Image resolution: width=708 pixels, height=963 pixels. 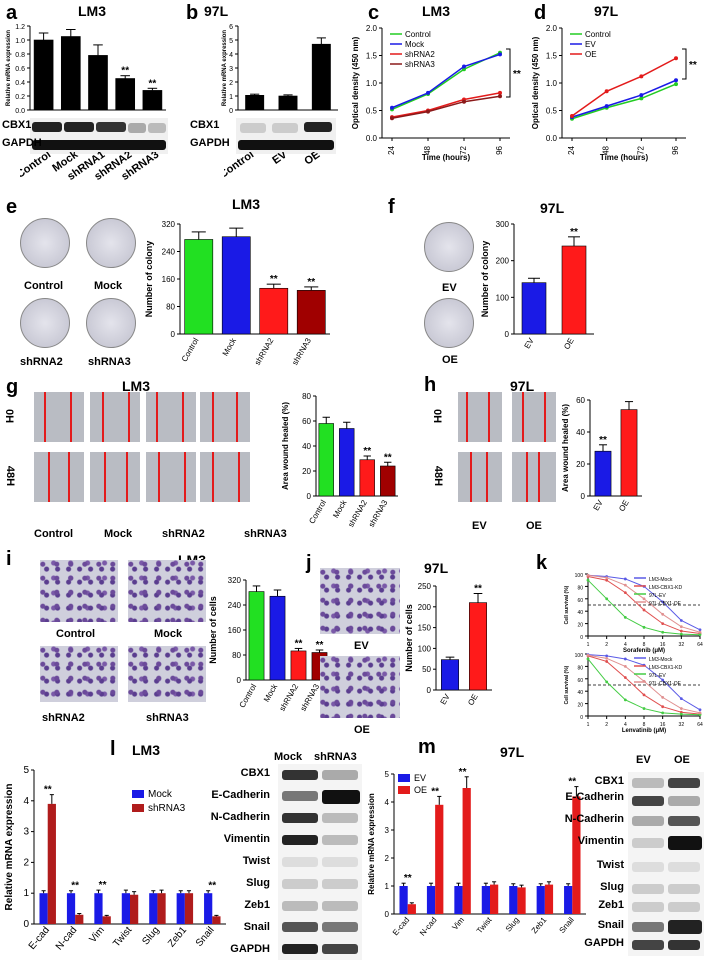 I want to click on x-tick-label: 24, so click(x=571, y=149).